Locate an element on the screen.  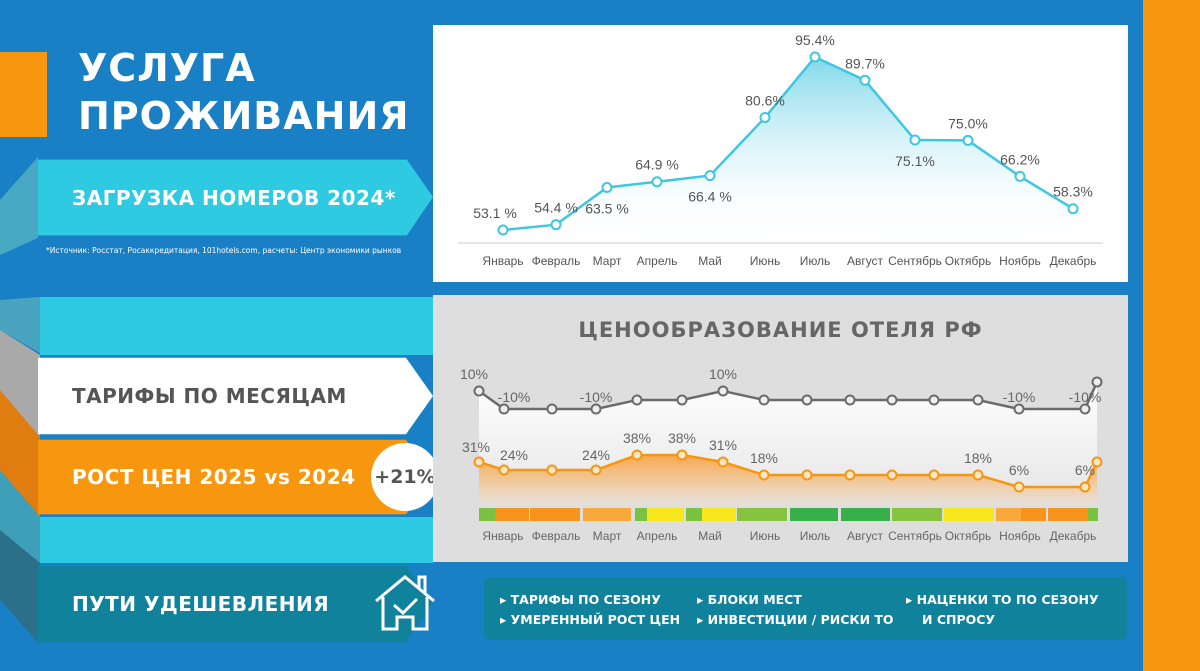
house-check-icon is located at coordinates (405, 603).